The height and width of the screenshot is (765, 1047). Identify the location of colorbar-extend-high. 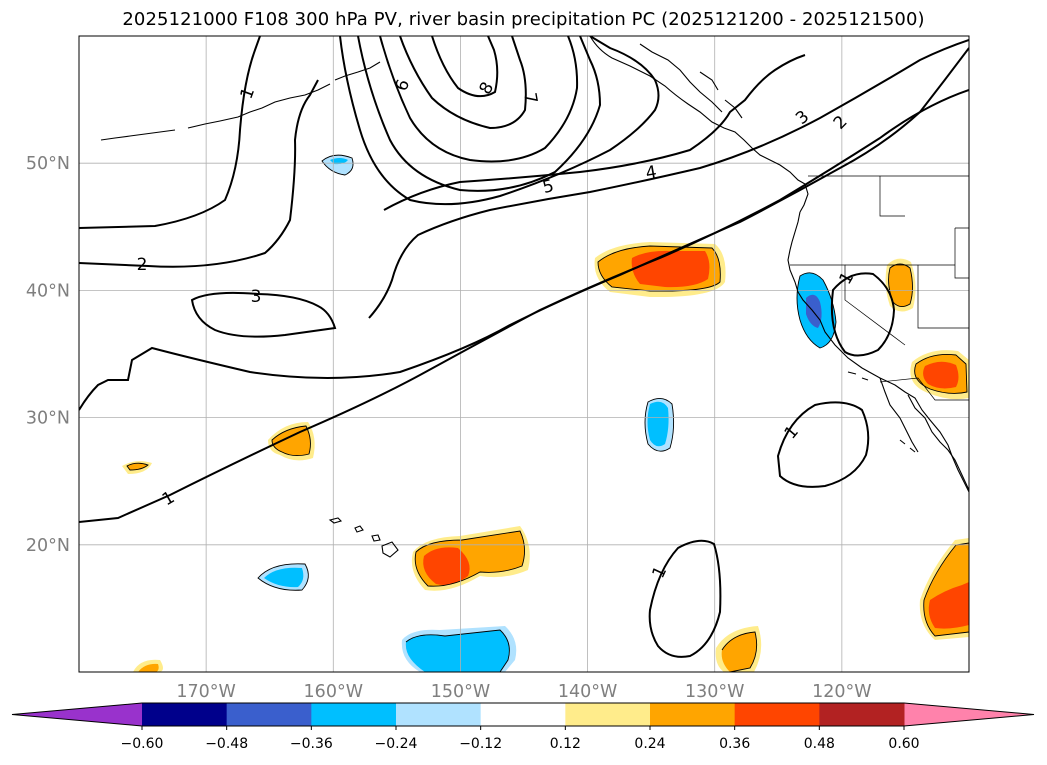
(969, 714).